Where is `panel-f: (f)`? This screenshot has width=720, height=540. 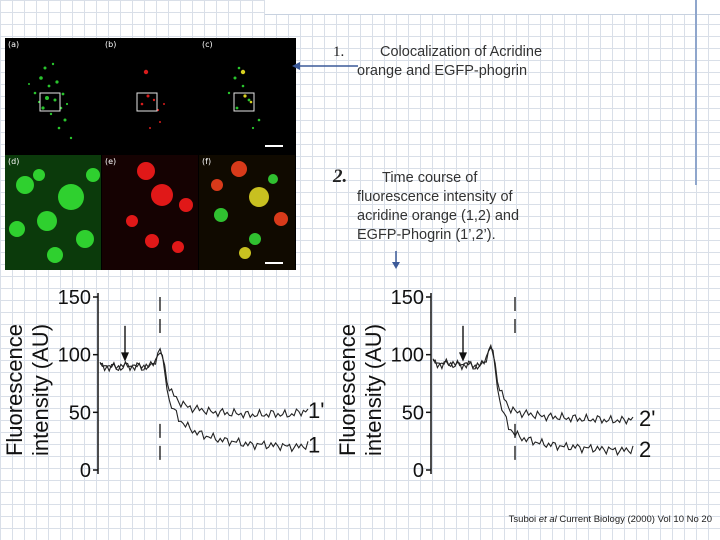
panel-f: (f) is located at coordinates (247, 212).